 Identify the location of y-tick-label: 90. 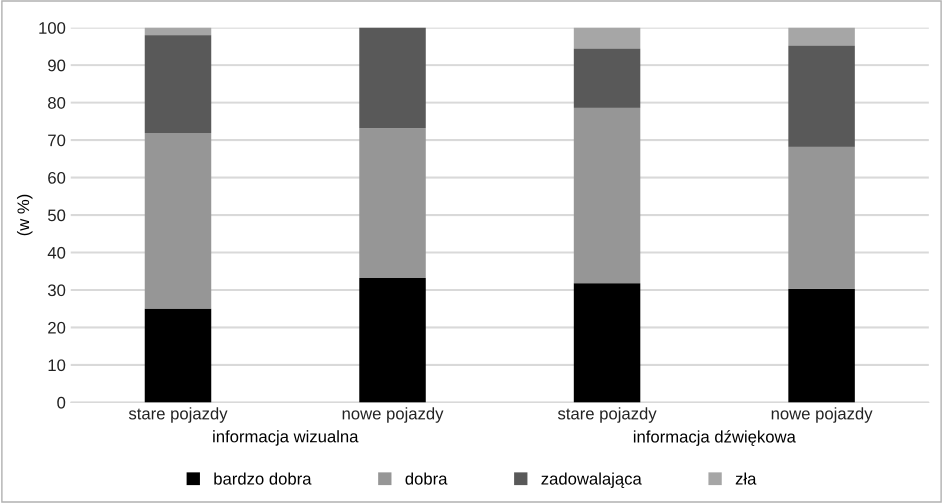
(57, 66).